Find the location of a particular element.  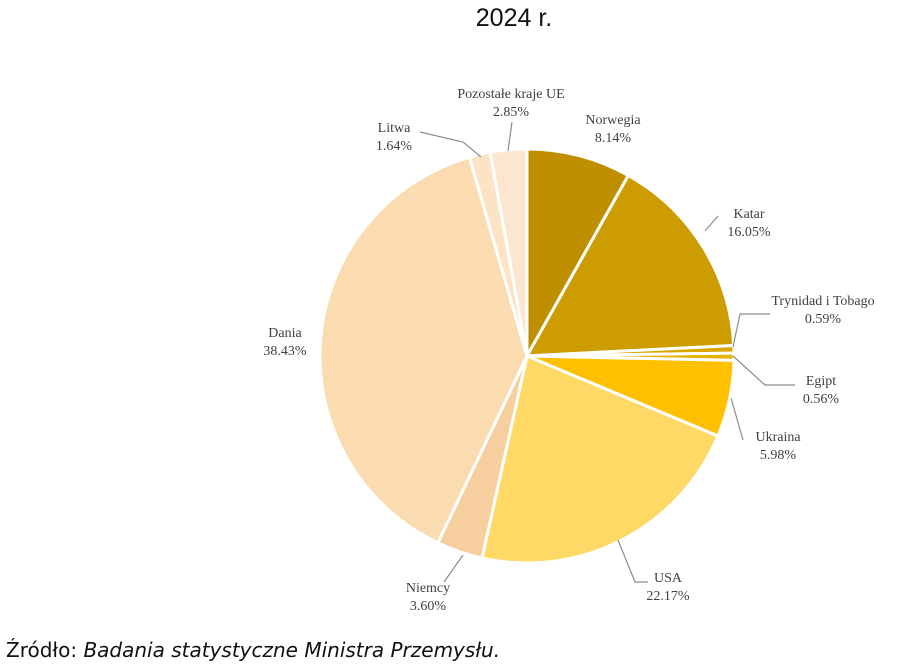

pie-slice-usa is located at coordinates (600, 459).